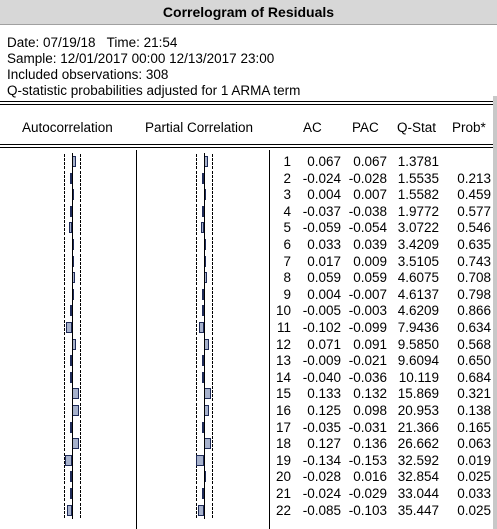 The width and height of the screenshot is (497, 529). Describe the element at coordinates (365, 127) in the screenshot. I see `col-pac: PAC` at that location.